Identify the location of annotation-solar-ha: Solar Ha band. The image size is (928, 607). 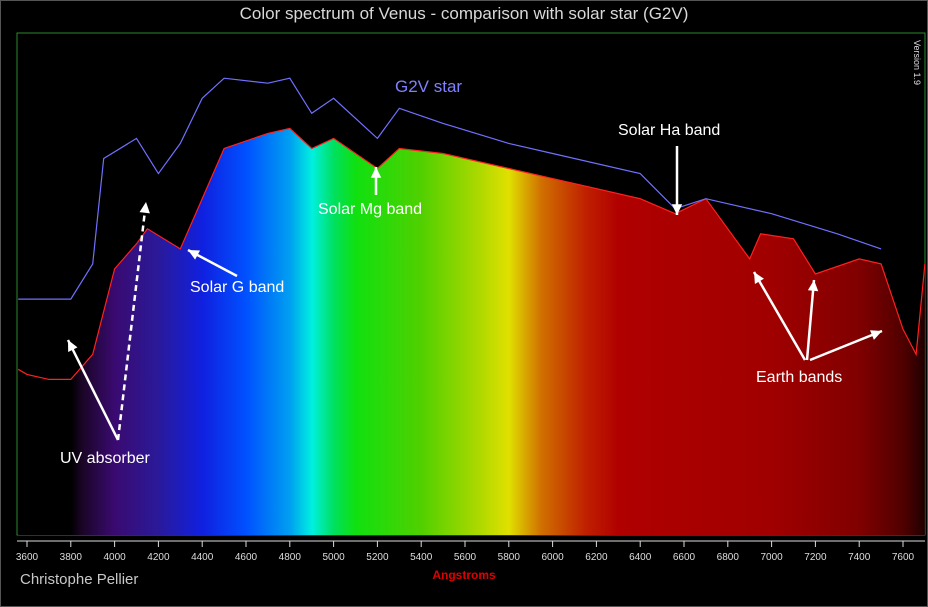
(669, 130).